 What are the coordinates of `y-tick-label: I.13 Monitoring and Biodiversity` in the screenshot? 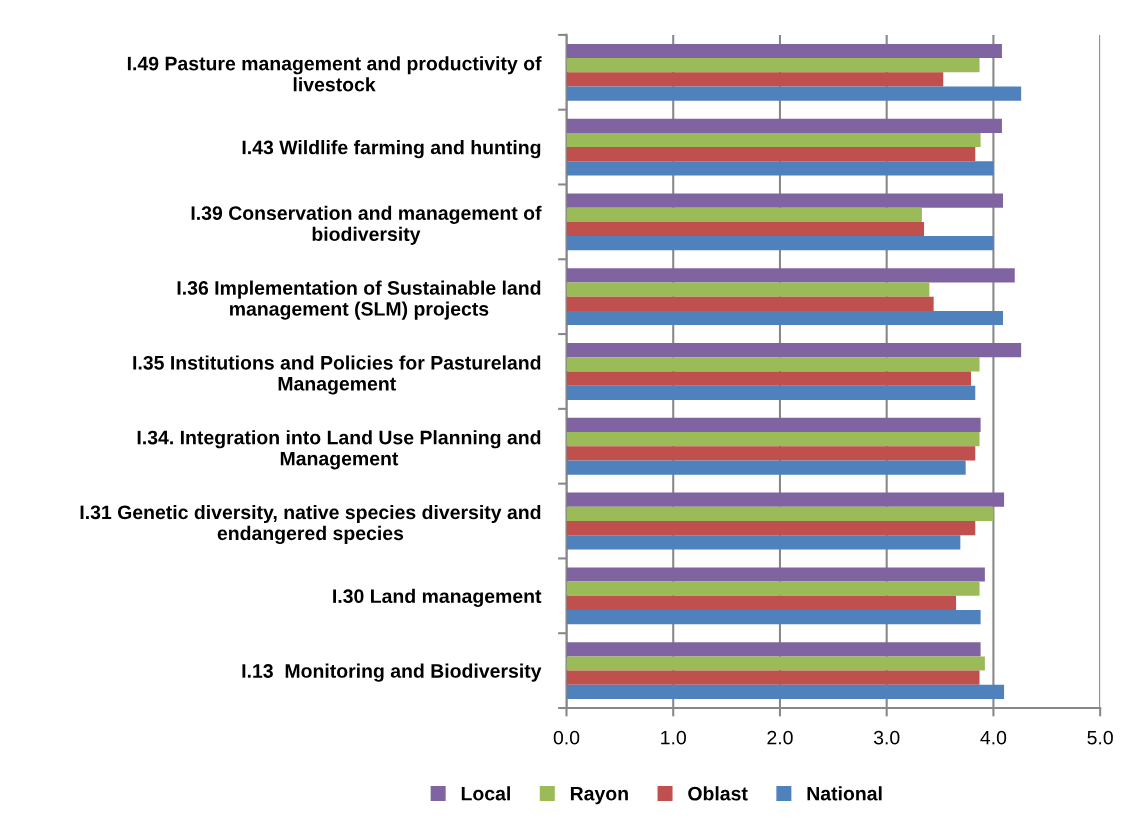 It's located at (392, 672).